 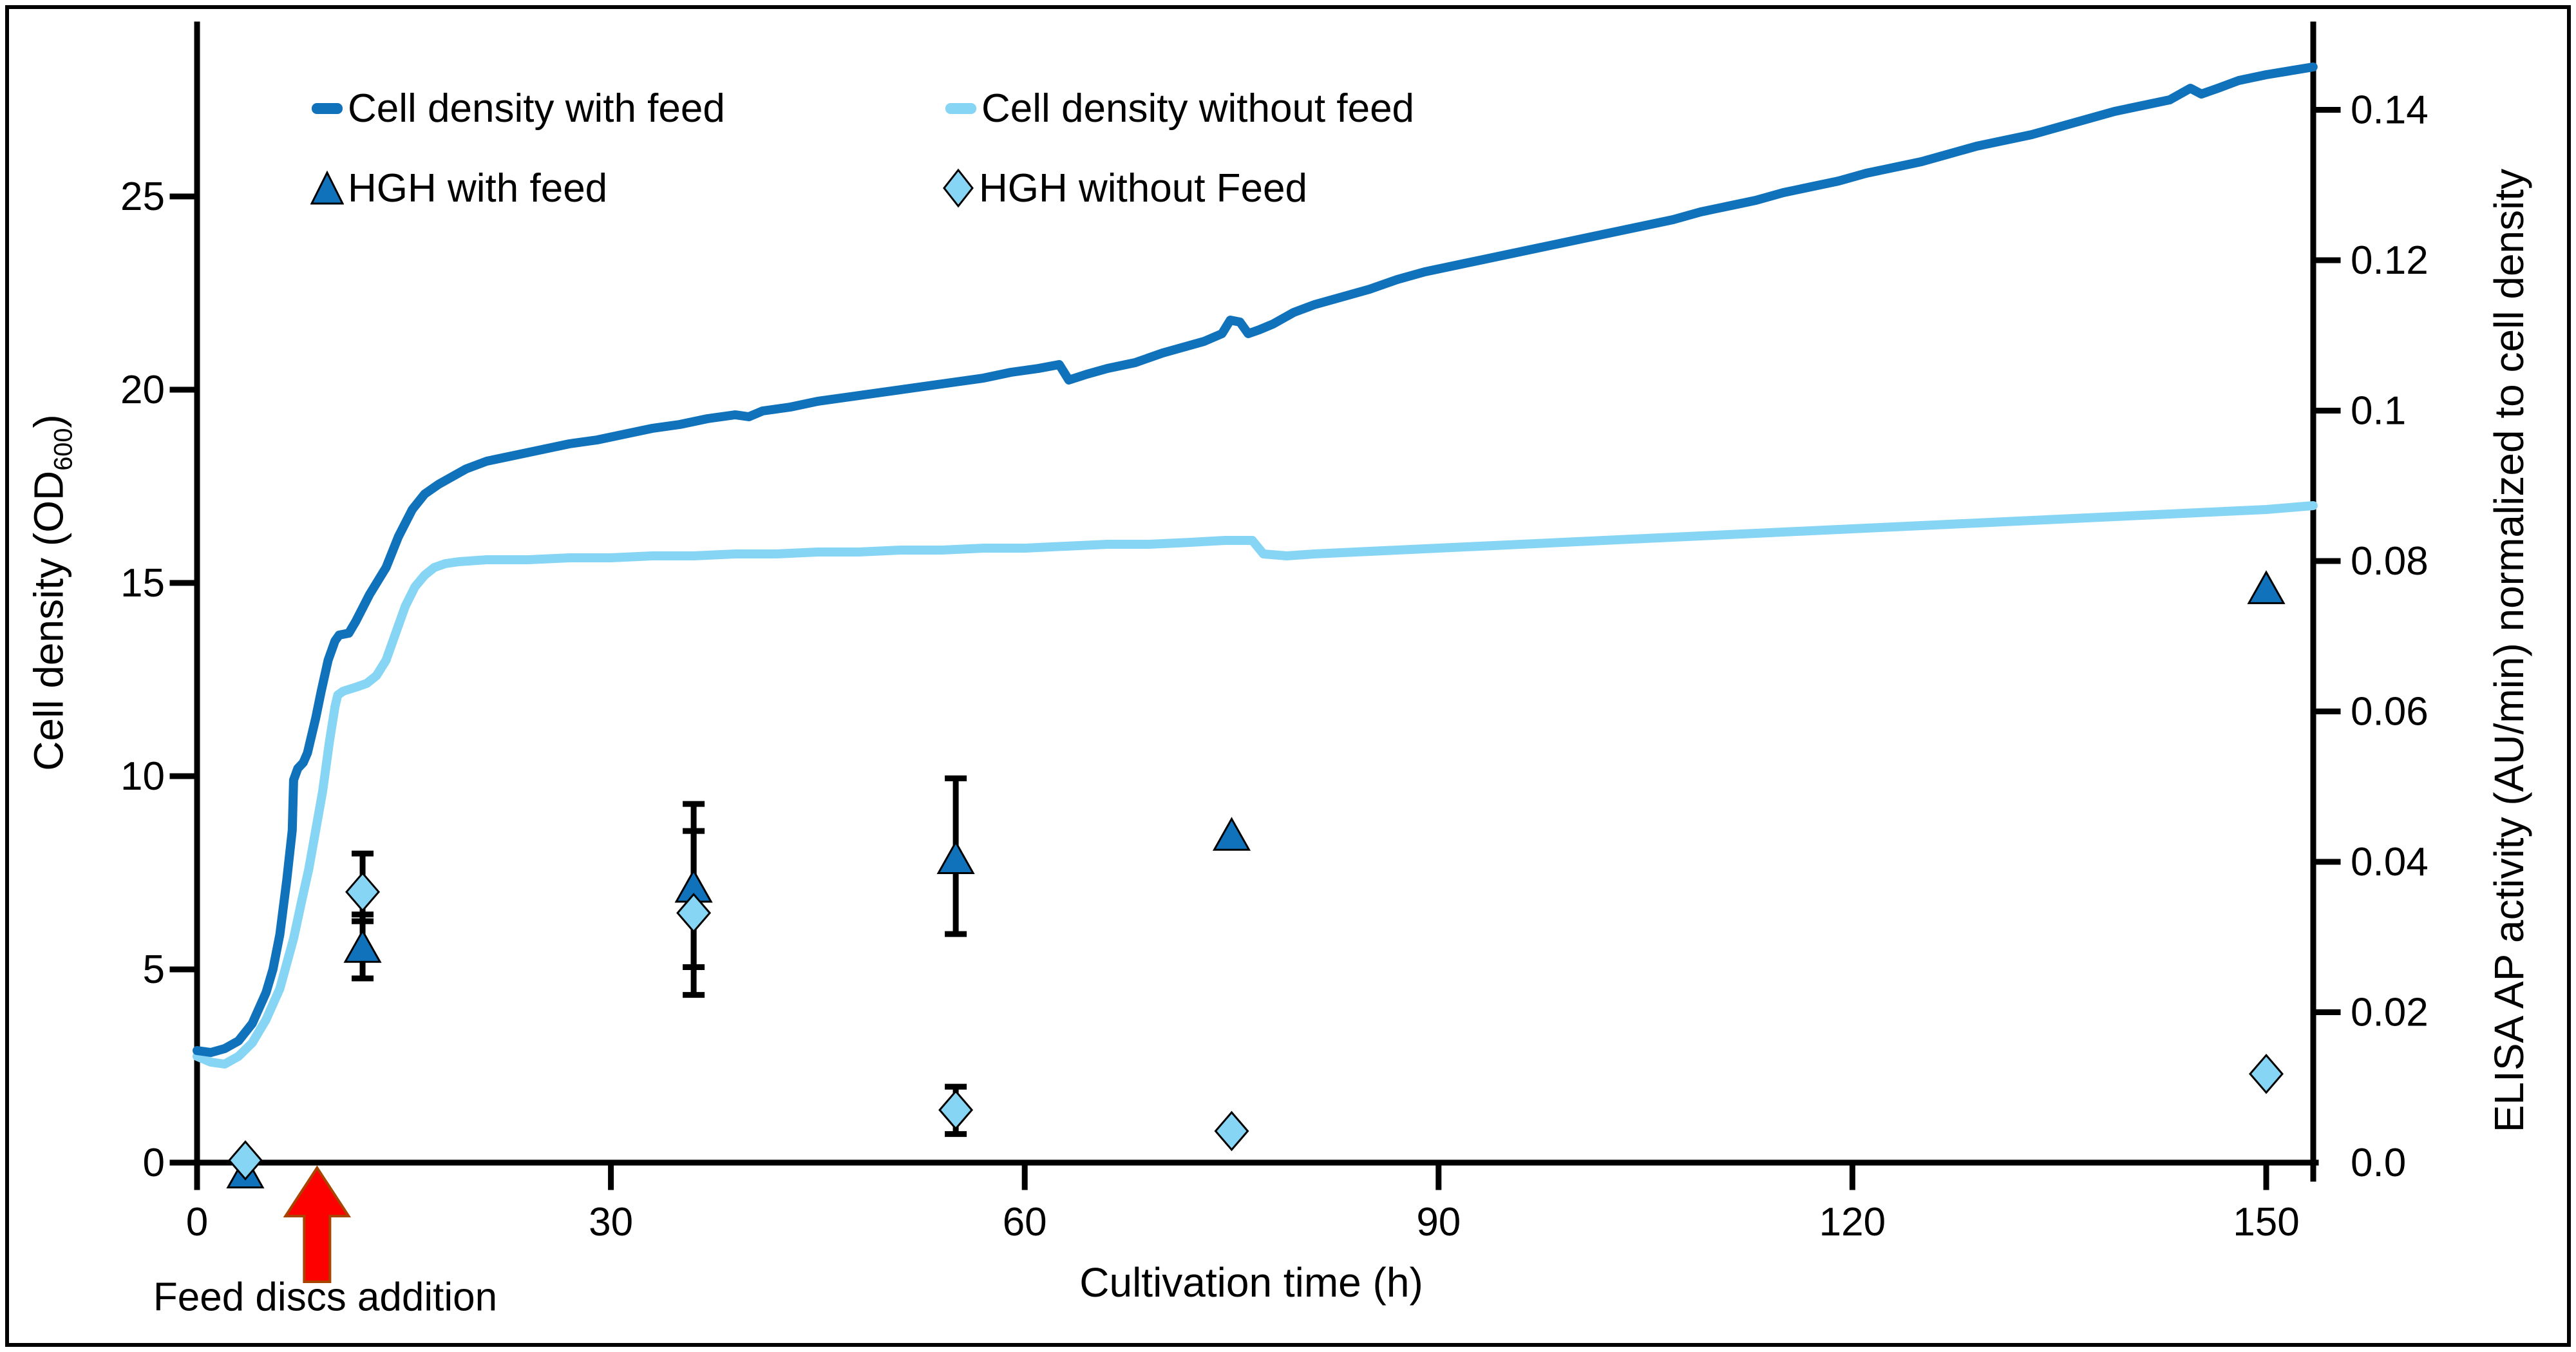 I want to click on svg-text: 0.12, so click(x=2390, y=261).